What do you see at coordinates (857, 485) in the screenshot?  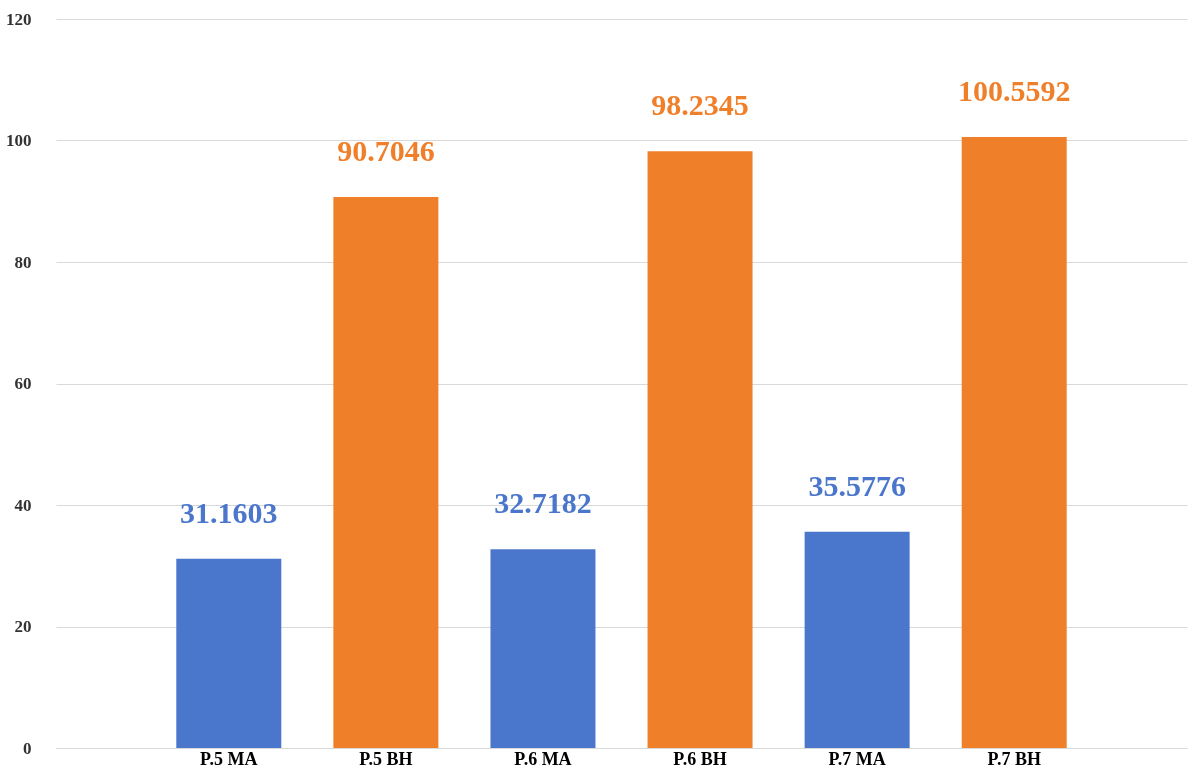 I see `data-label: 35.5776` at bounding box center [857, 485].